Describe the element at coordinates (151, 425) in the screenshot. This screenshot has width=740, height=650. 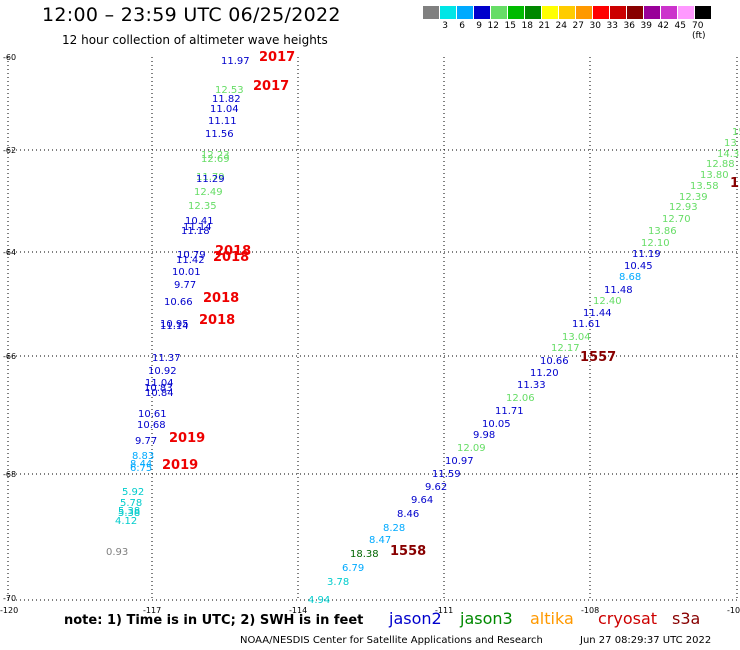
I see `wave-height-label: 10.68` at that location.